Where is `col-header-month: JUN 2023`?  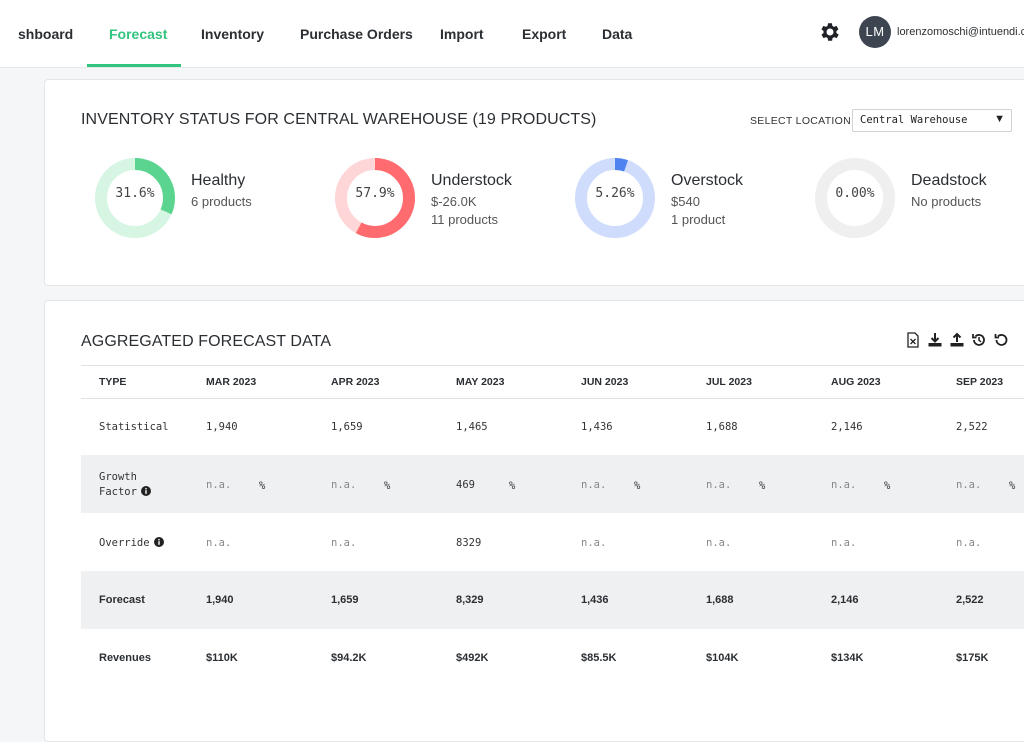 col-header-month: JUN 2023 is located at coordinates (605, 382).